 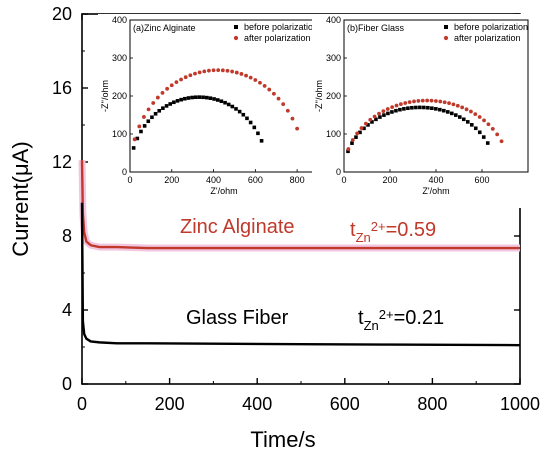 I want to click on annotation-label: Glass Fiber, so click(x=237, y=318).